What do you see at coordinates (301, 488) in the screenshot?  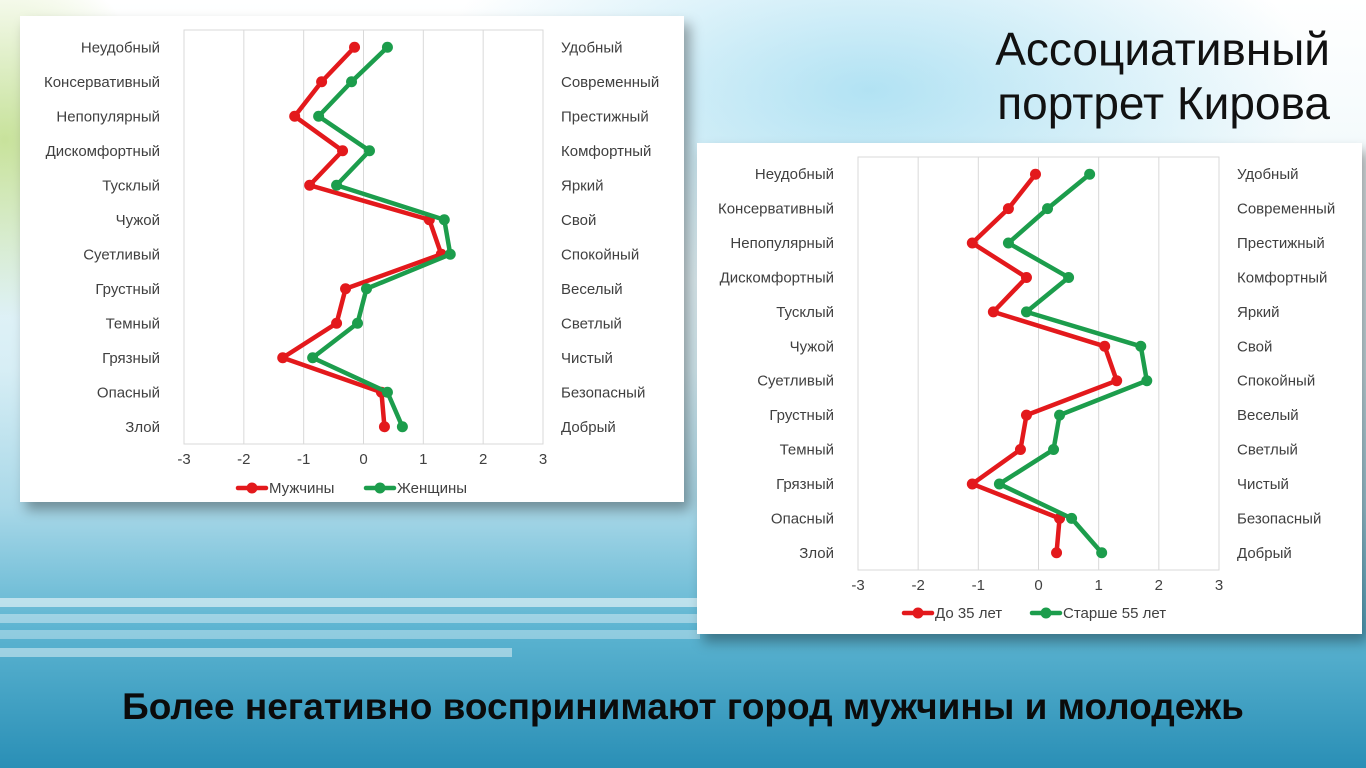 I see `legend-label: Мужчины` at bounding box center [301, 488].